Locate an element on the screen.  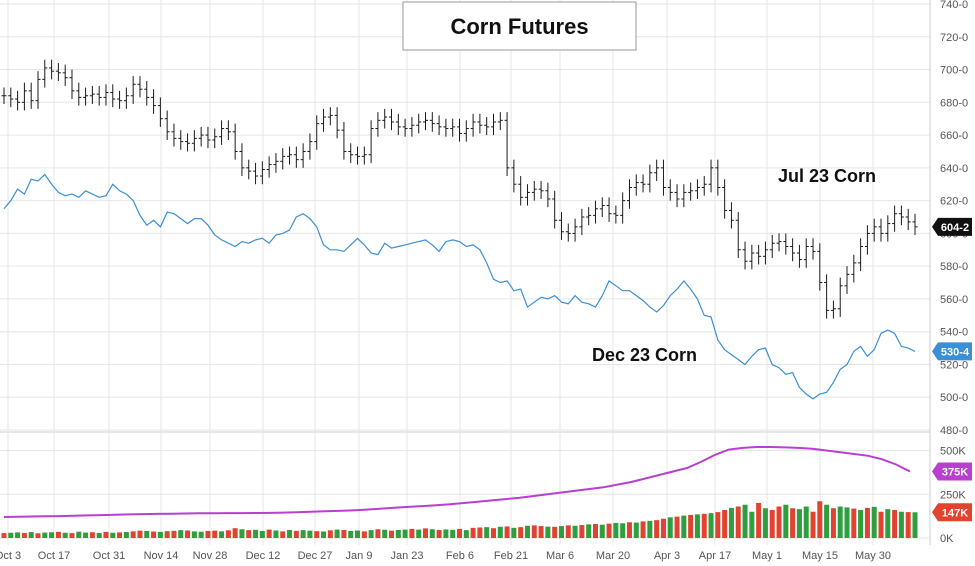
price-tick-label: 540-0 is located at coordinates (954, 333).